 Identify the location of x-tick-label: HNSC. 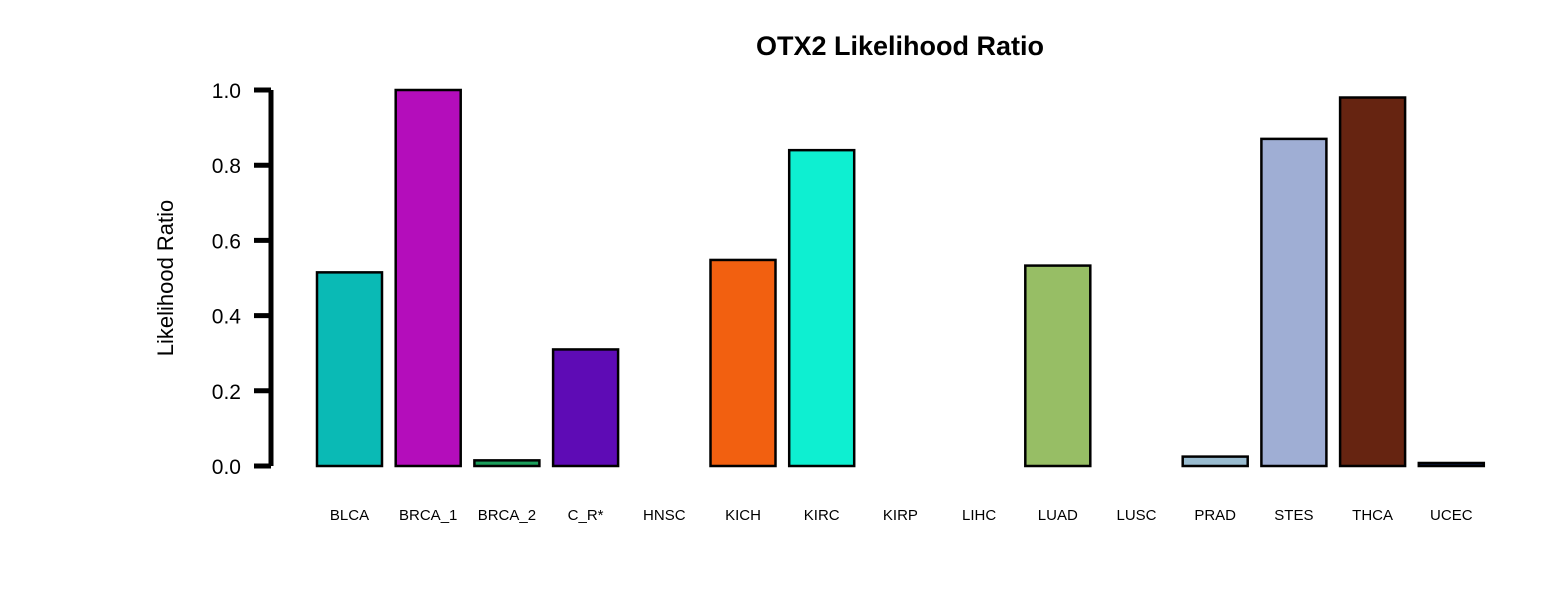
(664, 515).